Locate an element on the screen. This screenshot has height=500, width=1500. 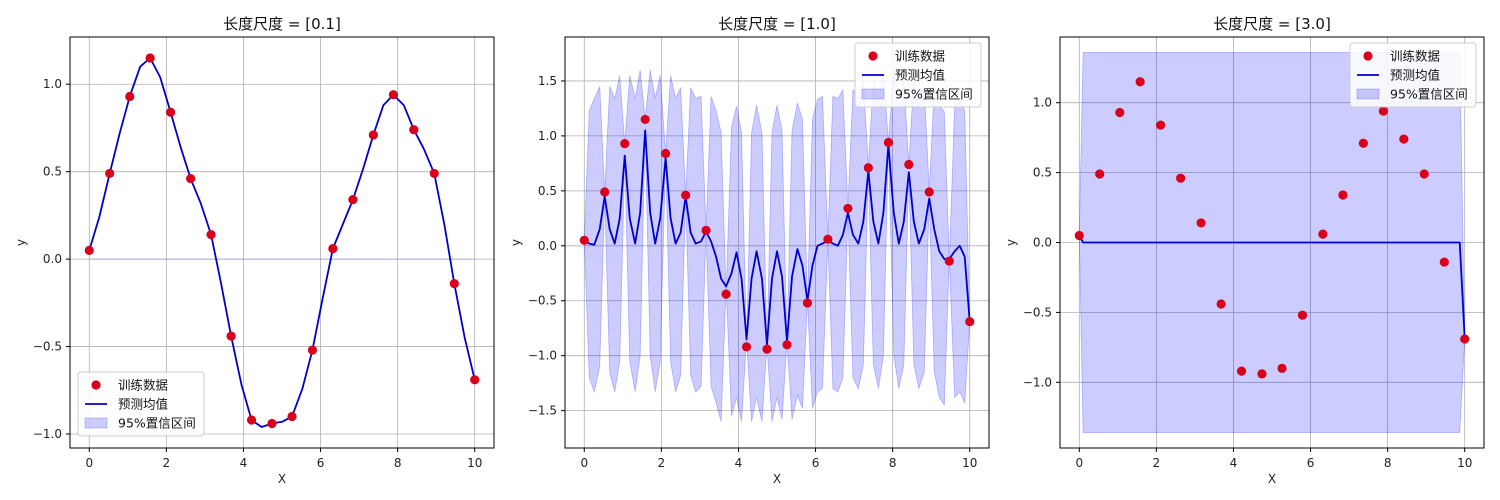
y-tick-label-5: 1.0 is located at coordinates (547, 136).